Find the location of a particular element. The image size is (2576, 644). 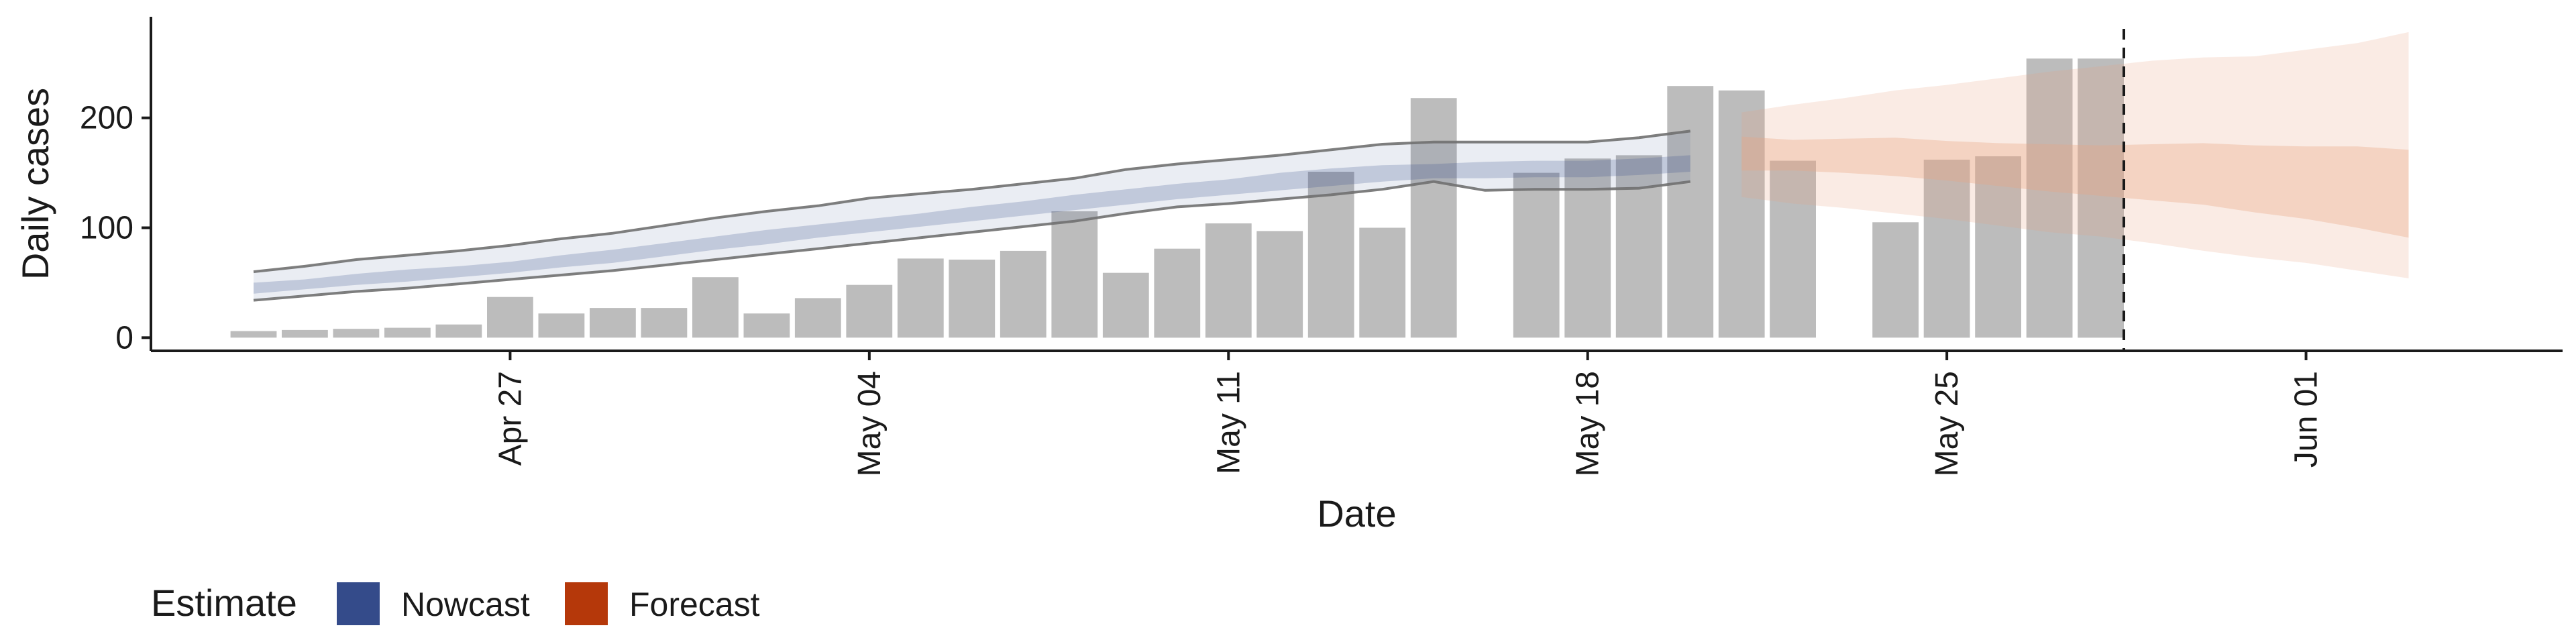

x-tick-label: Jun 01 is located at coordinates (2306, 419).